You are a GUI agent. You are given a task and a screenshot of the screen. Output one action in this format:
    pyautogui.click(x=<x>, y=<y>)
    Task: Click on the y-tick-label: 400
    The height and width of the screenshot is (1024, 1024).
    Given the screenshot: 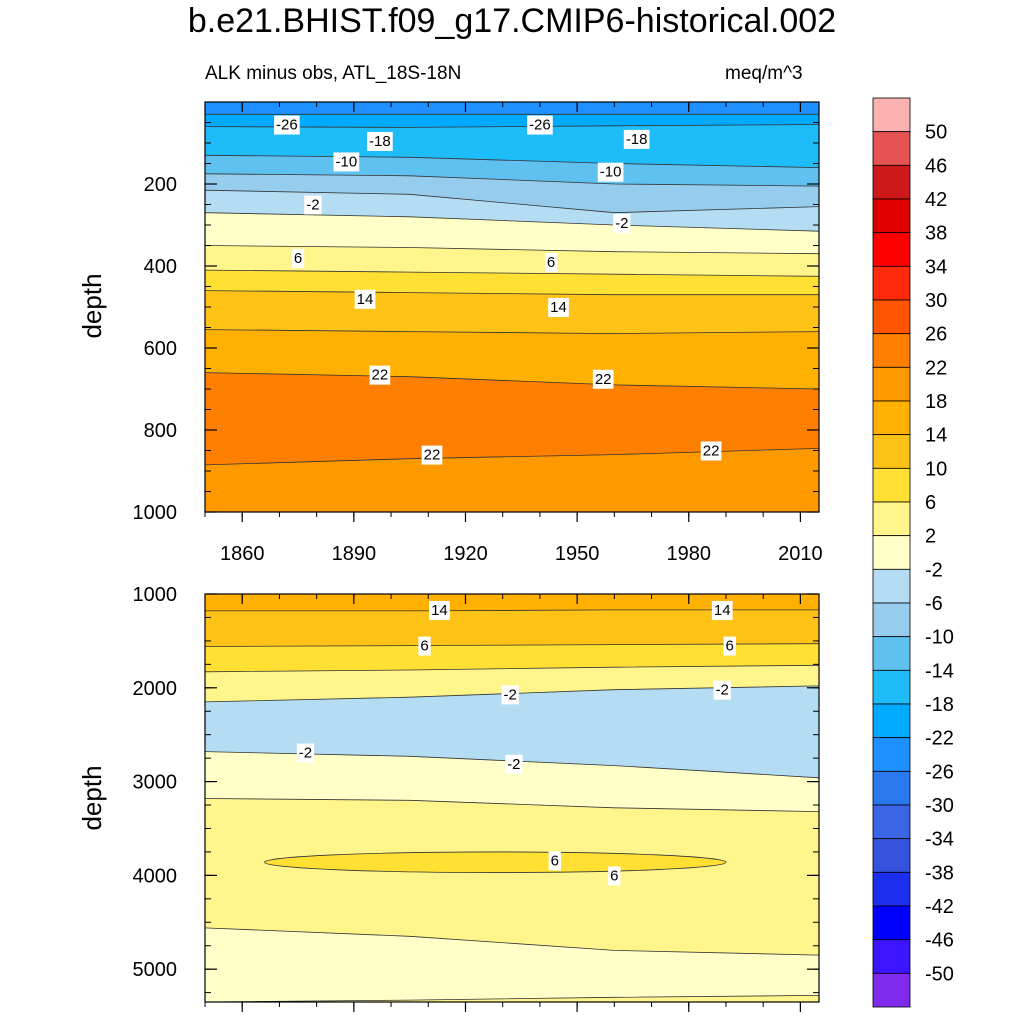 What is the action you would take?
    pyautogui.click(x=160, y=267)
    